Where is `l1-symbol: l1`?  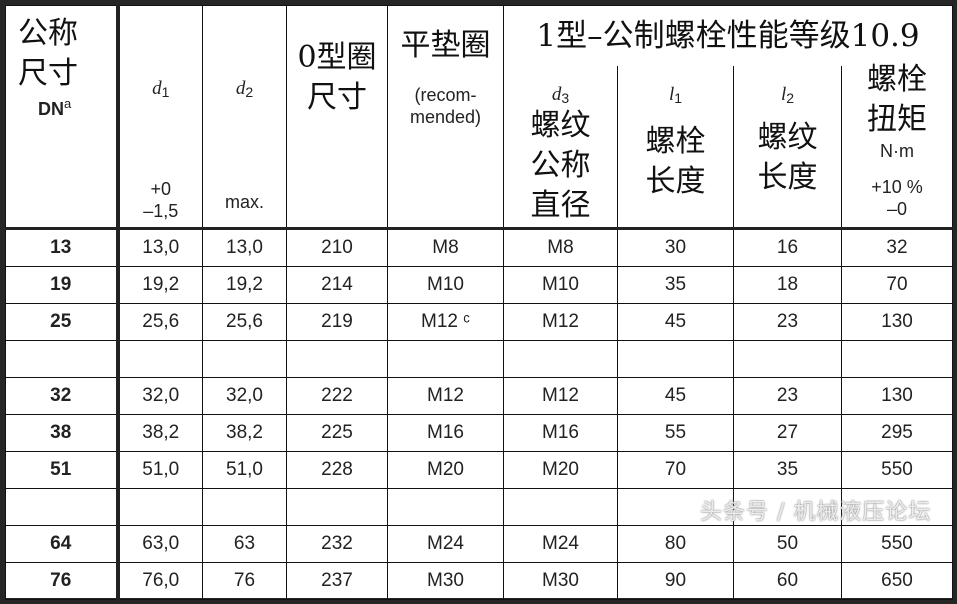
l1-symbol: l1 is located at coordinates (675, 94).